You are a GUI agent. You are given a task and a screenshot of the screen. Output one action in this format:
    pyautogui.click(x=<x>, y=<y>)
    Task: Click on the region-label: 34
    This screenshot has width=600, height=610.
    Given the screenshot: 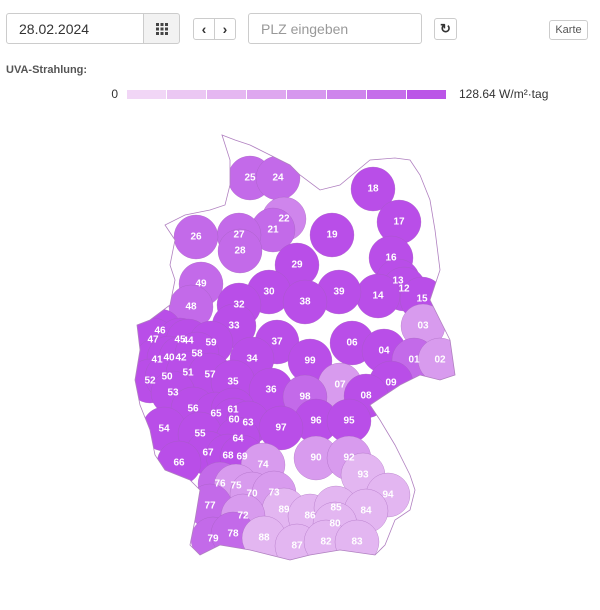 What is the action you would take?
    pyautogui.click(x=252, y=359)
    